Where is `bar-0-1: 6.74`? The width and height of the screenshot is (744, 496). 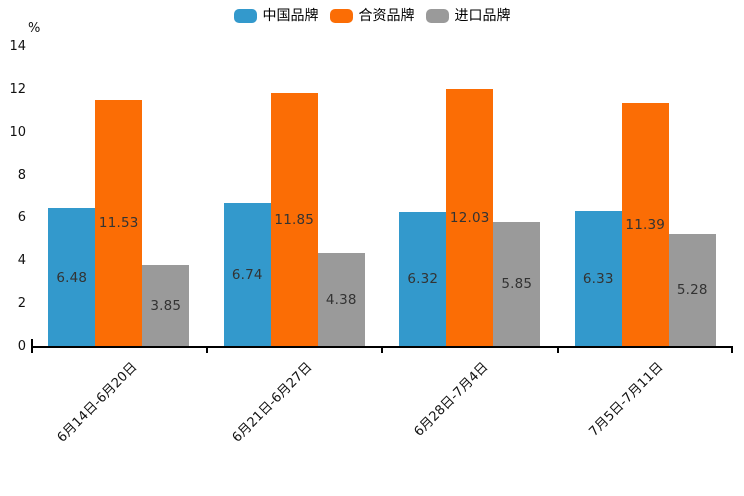 bar-0-1: 6.74 is located at coordinates (247, 274).